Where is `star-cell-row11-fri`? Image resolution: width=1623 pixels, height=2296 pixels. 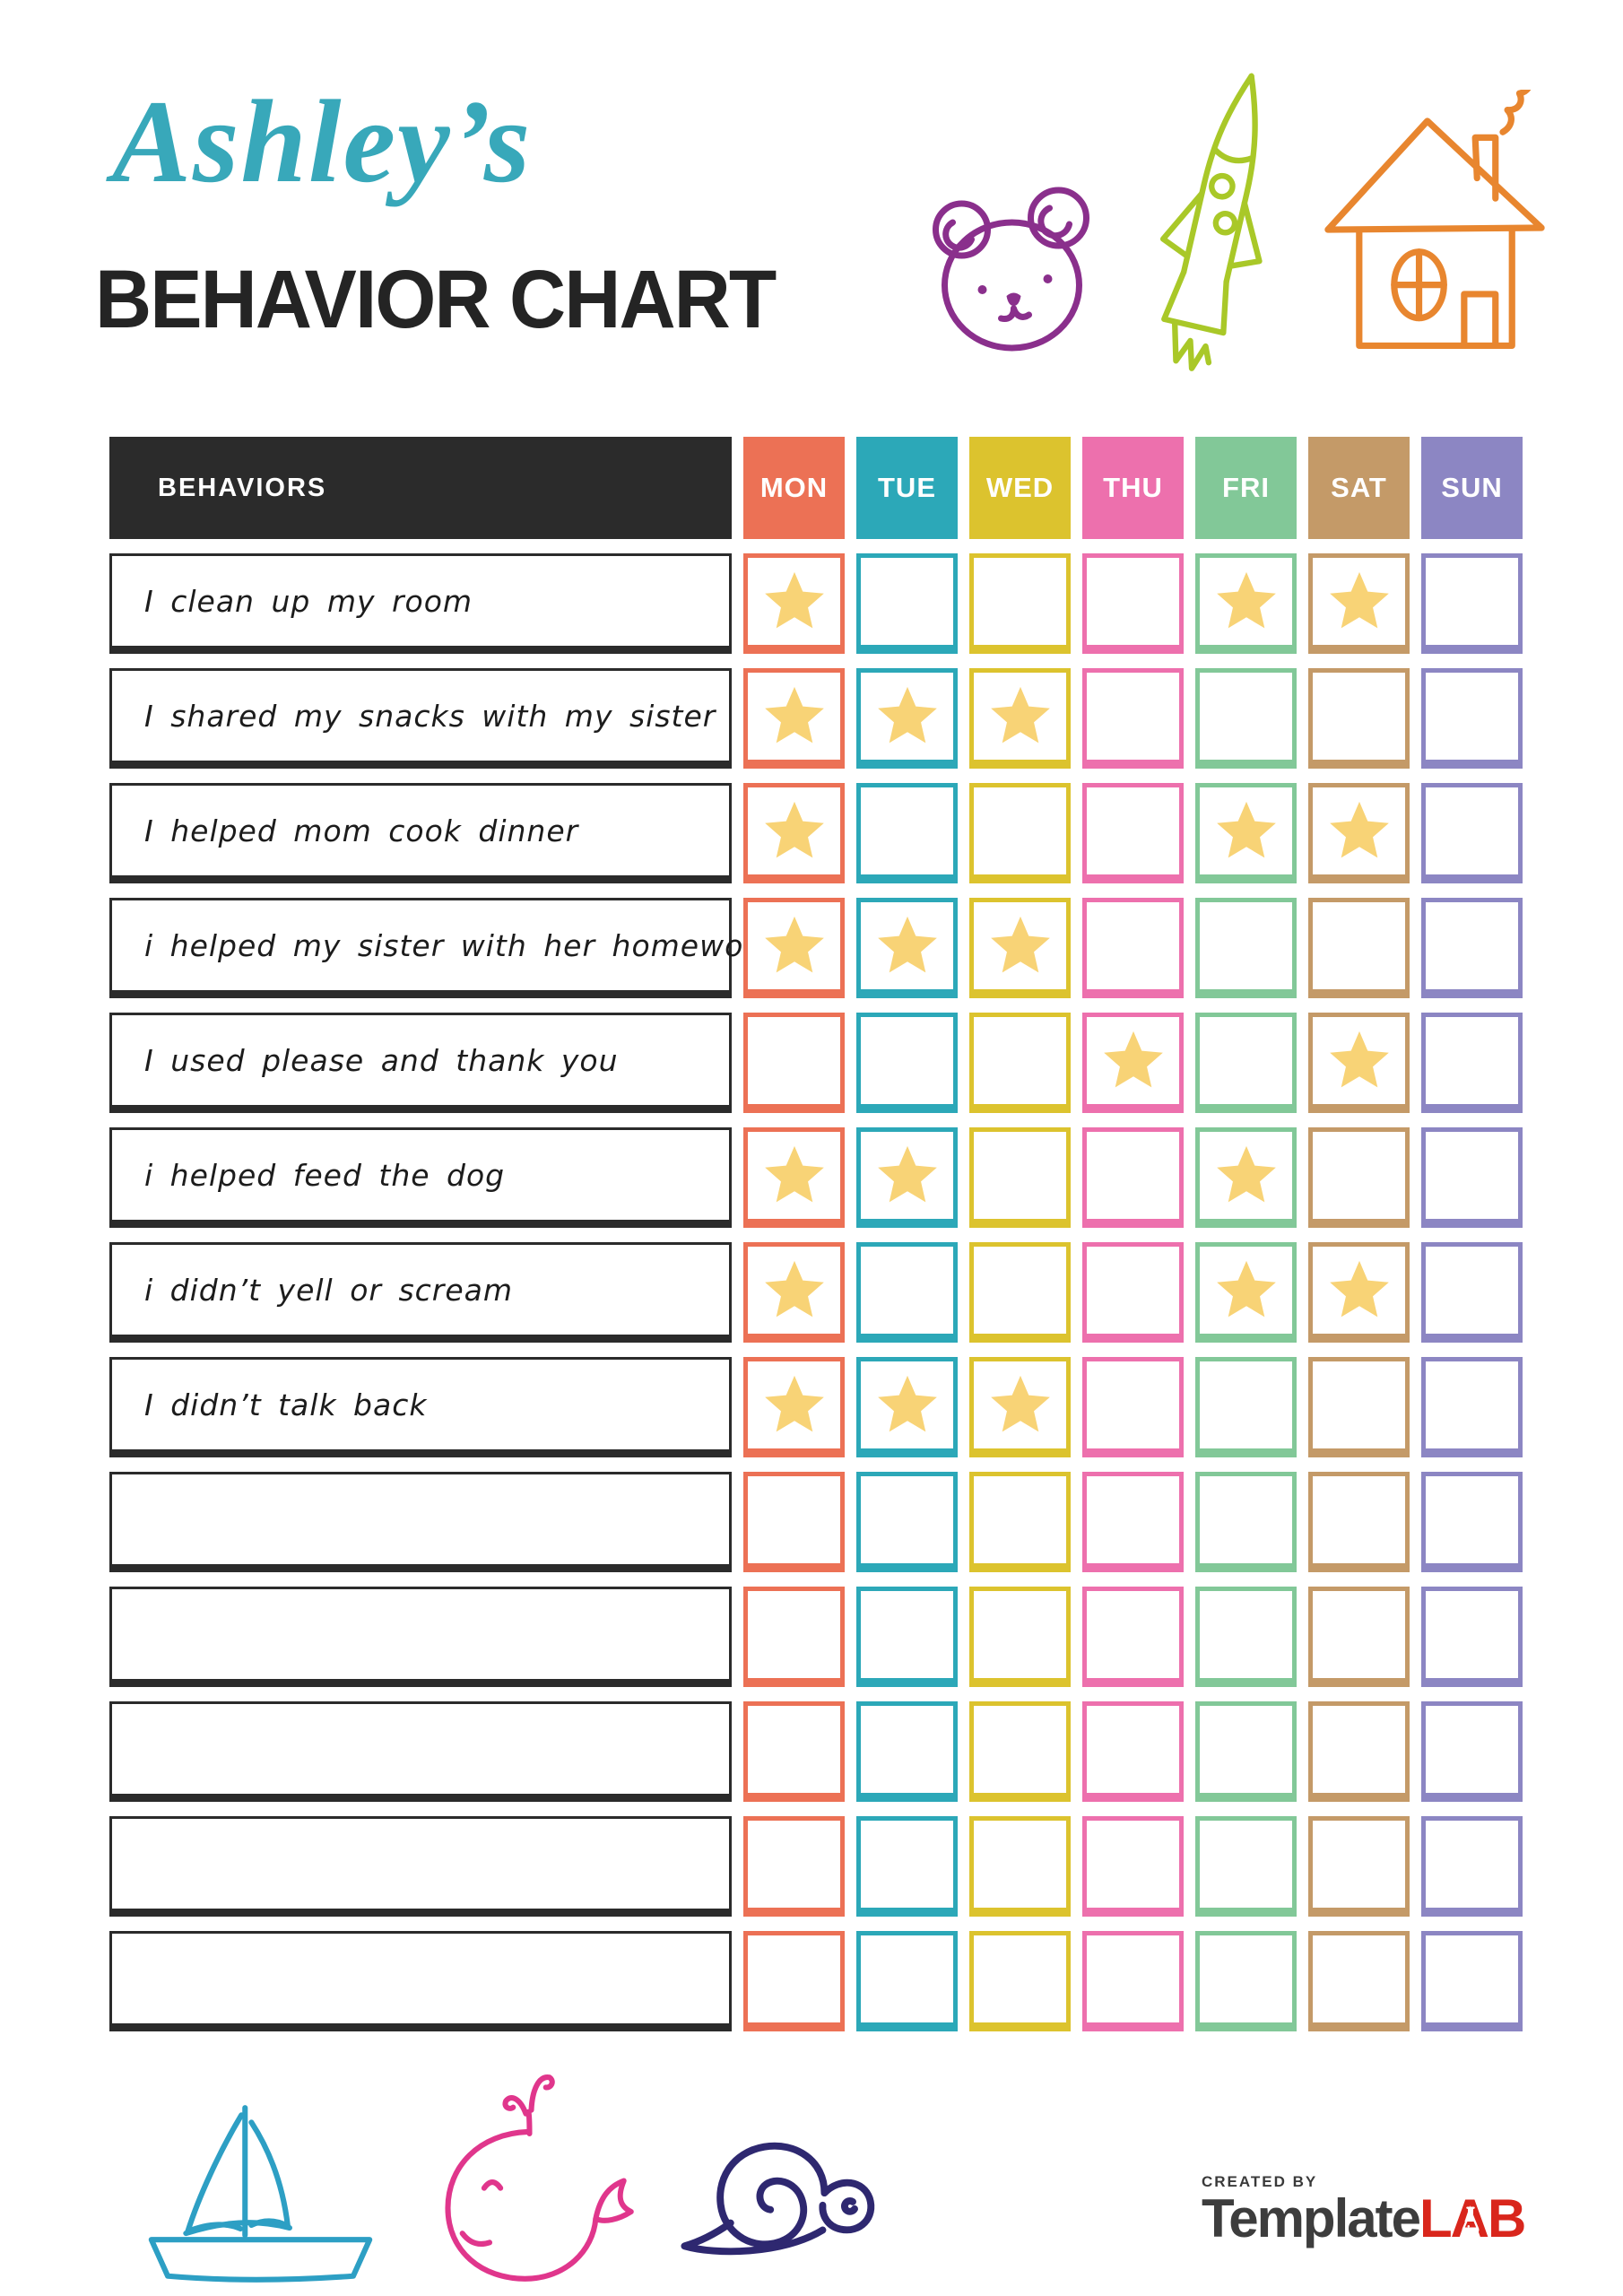 star-cell-row11-fri is located at coordinates (1246, 1751).